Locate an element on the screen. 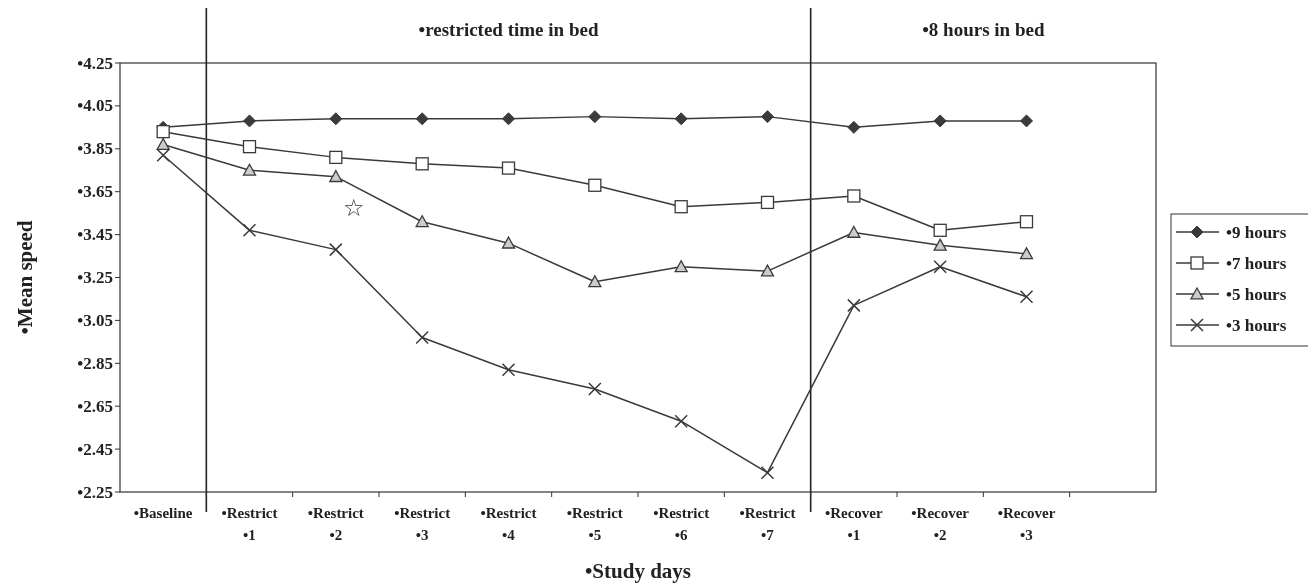 The width and height of the screenshot is (1316, 586). y-tick-label: •2.85 is located at coordinates (95, 363).